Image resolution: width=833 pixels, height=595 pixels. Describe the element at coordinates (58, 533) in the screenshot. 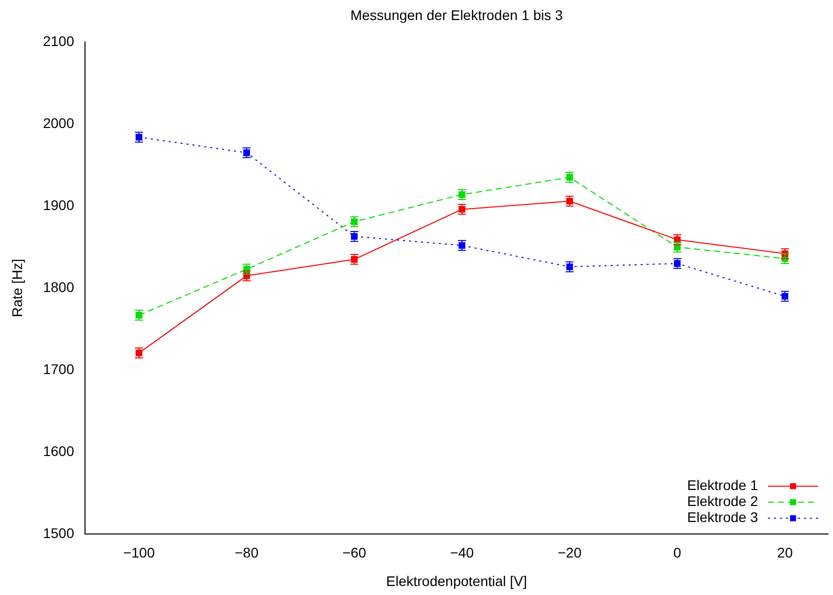

I see `y-tick-label: 1500` at that location.